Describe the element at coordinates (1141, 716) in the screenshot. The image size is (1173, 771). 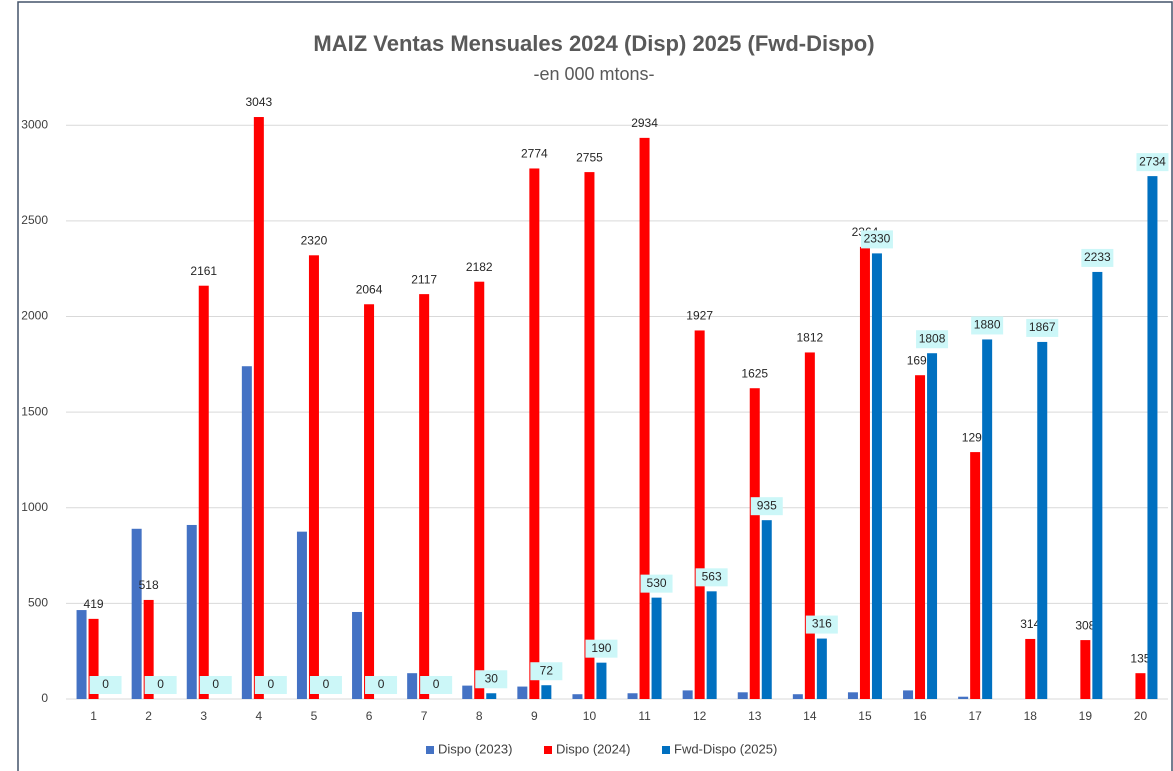
I see `x-tick-label: 20` at that location.